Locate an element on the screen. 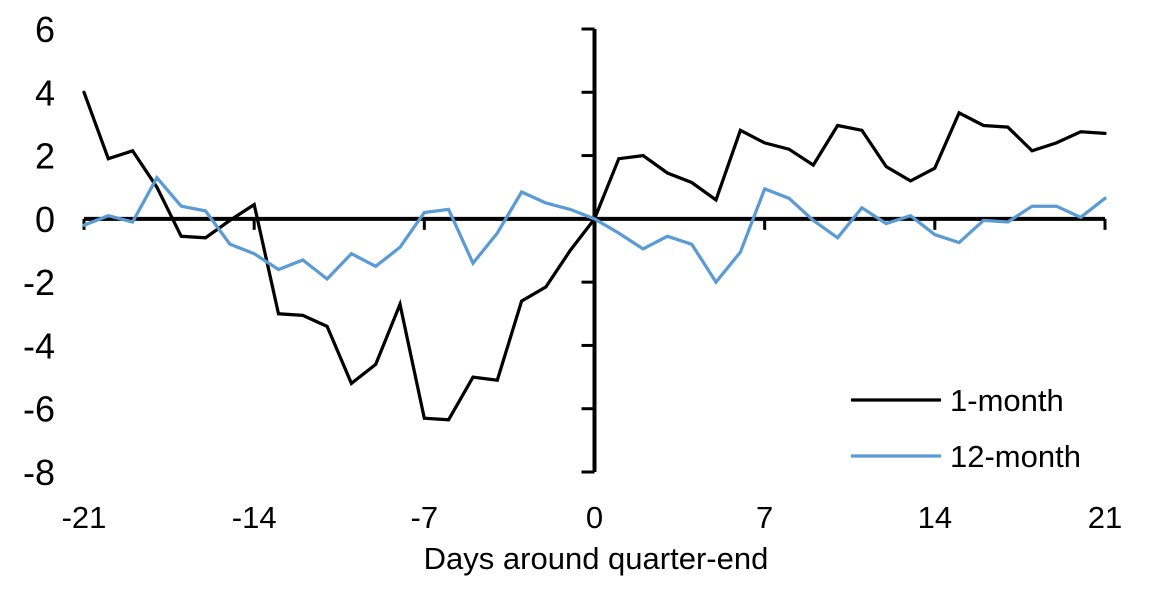 This screenshot has height=589, width=1152. y-tick-label: 4 is located at coordinates (45, 92).